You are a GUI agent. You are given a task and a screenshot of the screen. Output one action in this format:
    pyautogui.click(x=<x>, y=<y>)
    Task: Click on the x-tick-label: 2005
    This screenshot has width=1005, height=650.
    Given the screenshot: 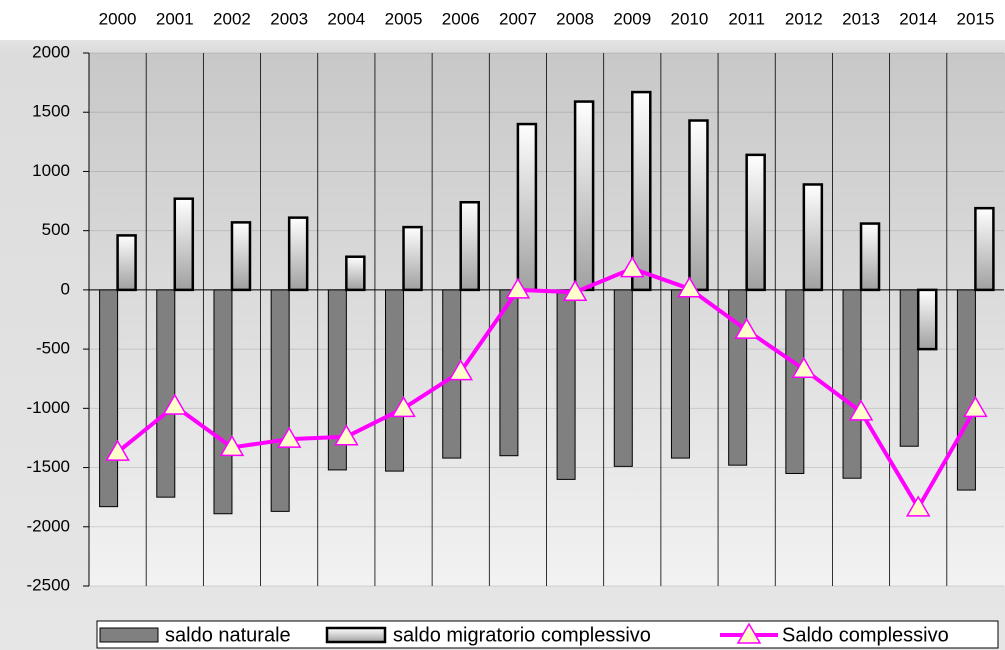 What is the action you would take?
    pyautogui.click(x=404, y=18)
    